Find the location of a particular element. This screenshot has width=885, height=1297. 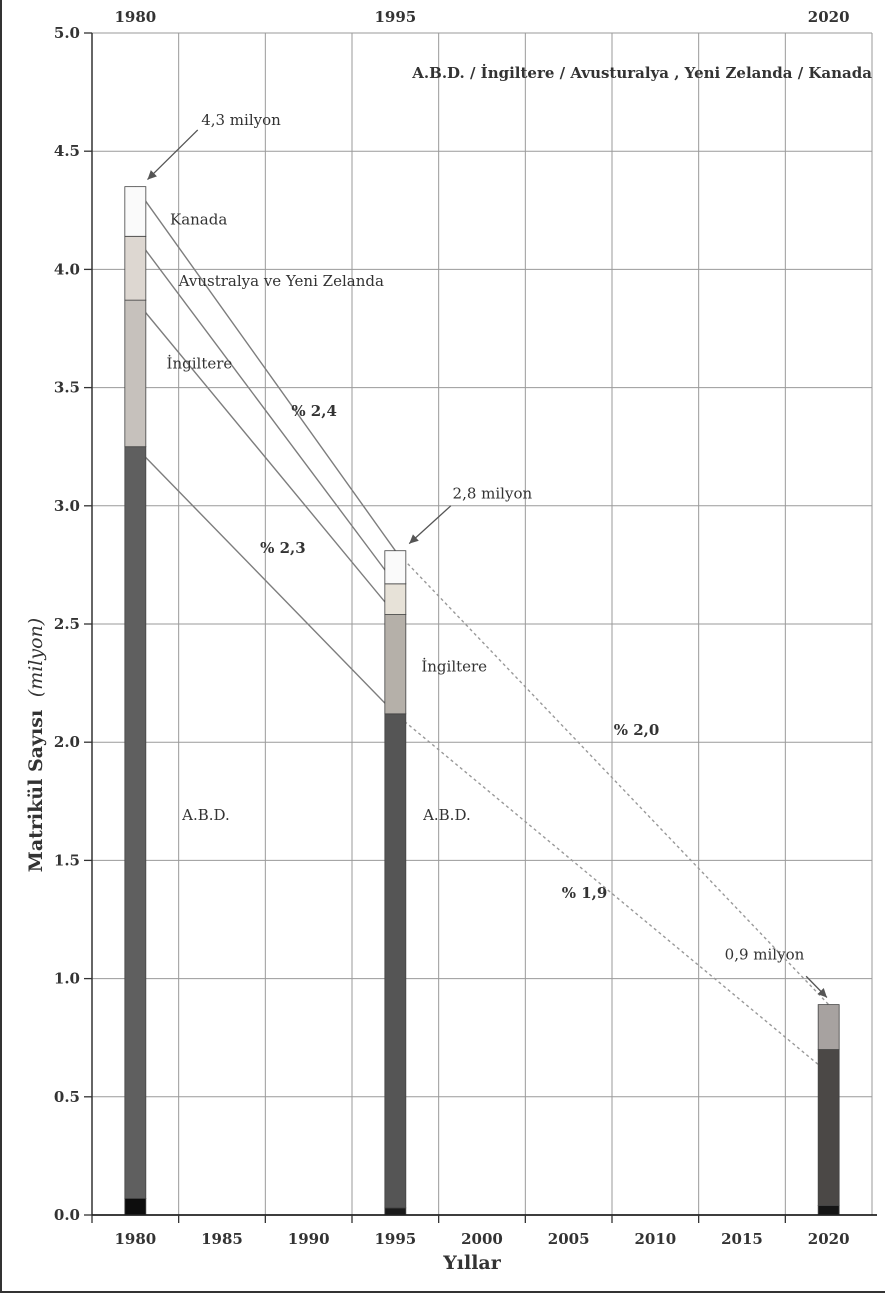

y-axis-title-unit: (milyon) is located at coordinates (36, 657).